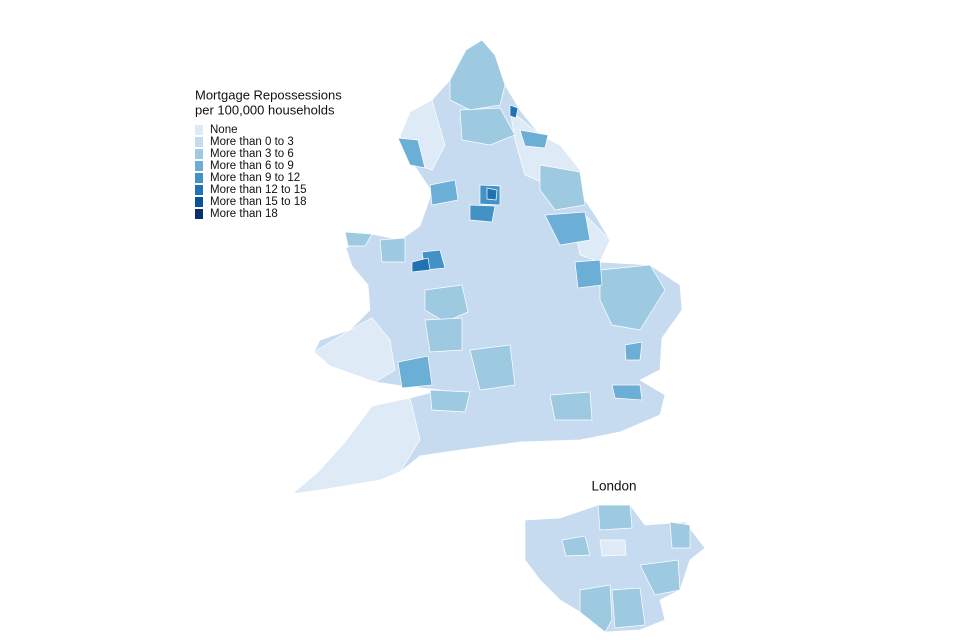 Image resolution: width=960 pixels, height=640 pixels. I want to click on legend-label: None, so click(224, 130).